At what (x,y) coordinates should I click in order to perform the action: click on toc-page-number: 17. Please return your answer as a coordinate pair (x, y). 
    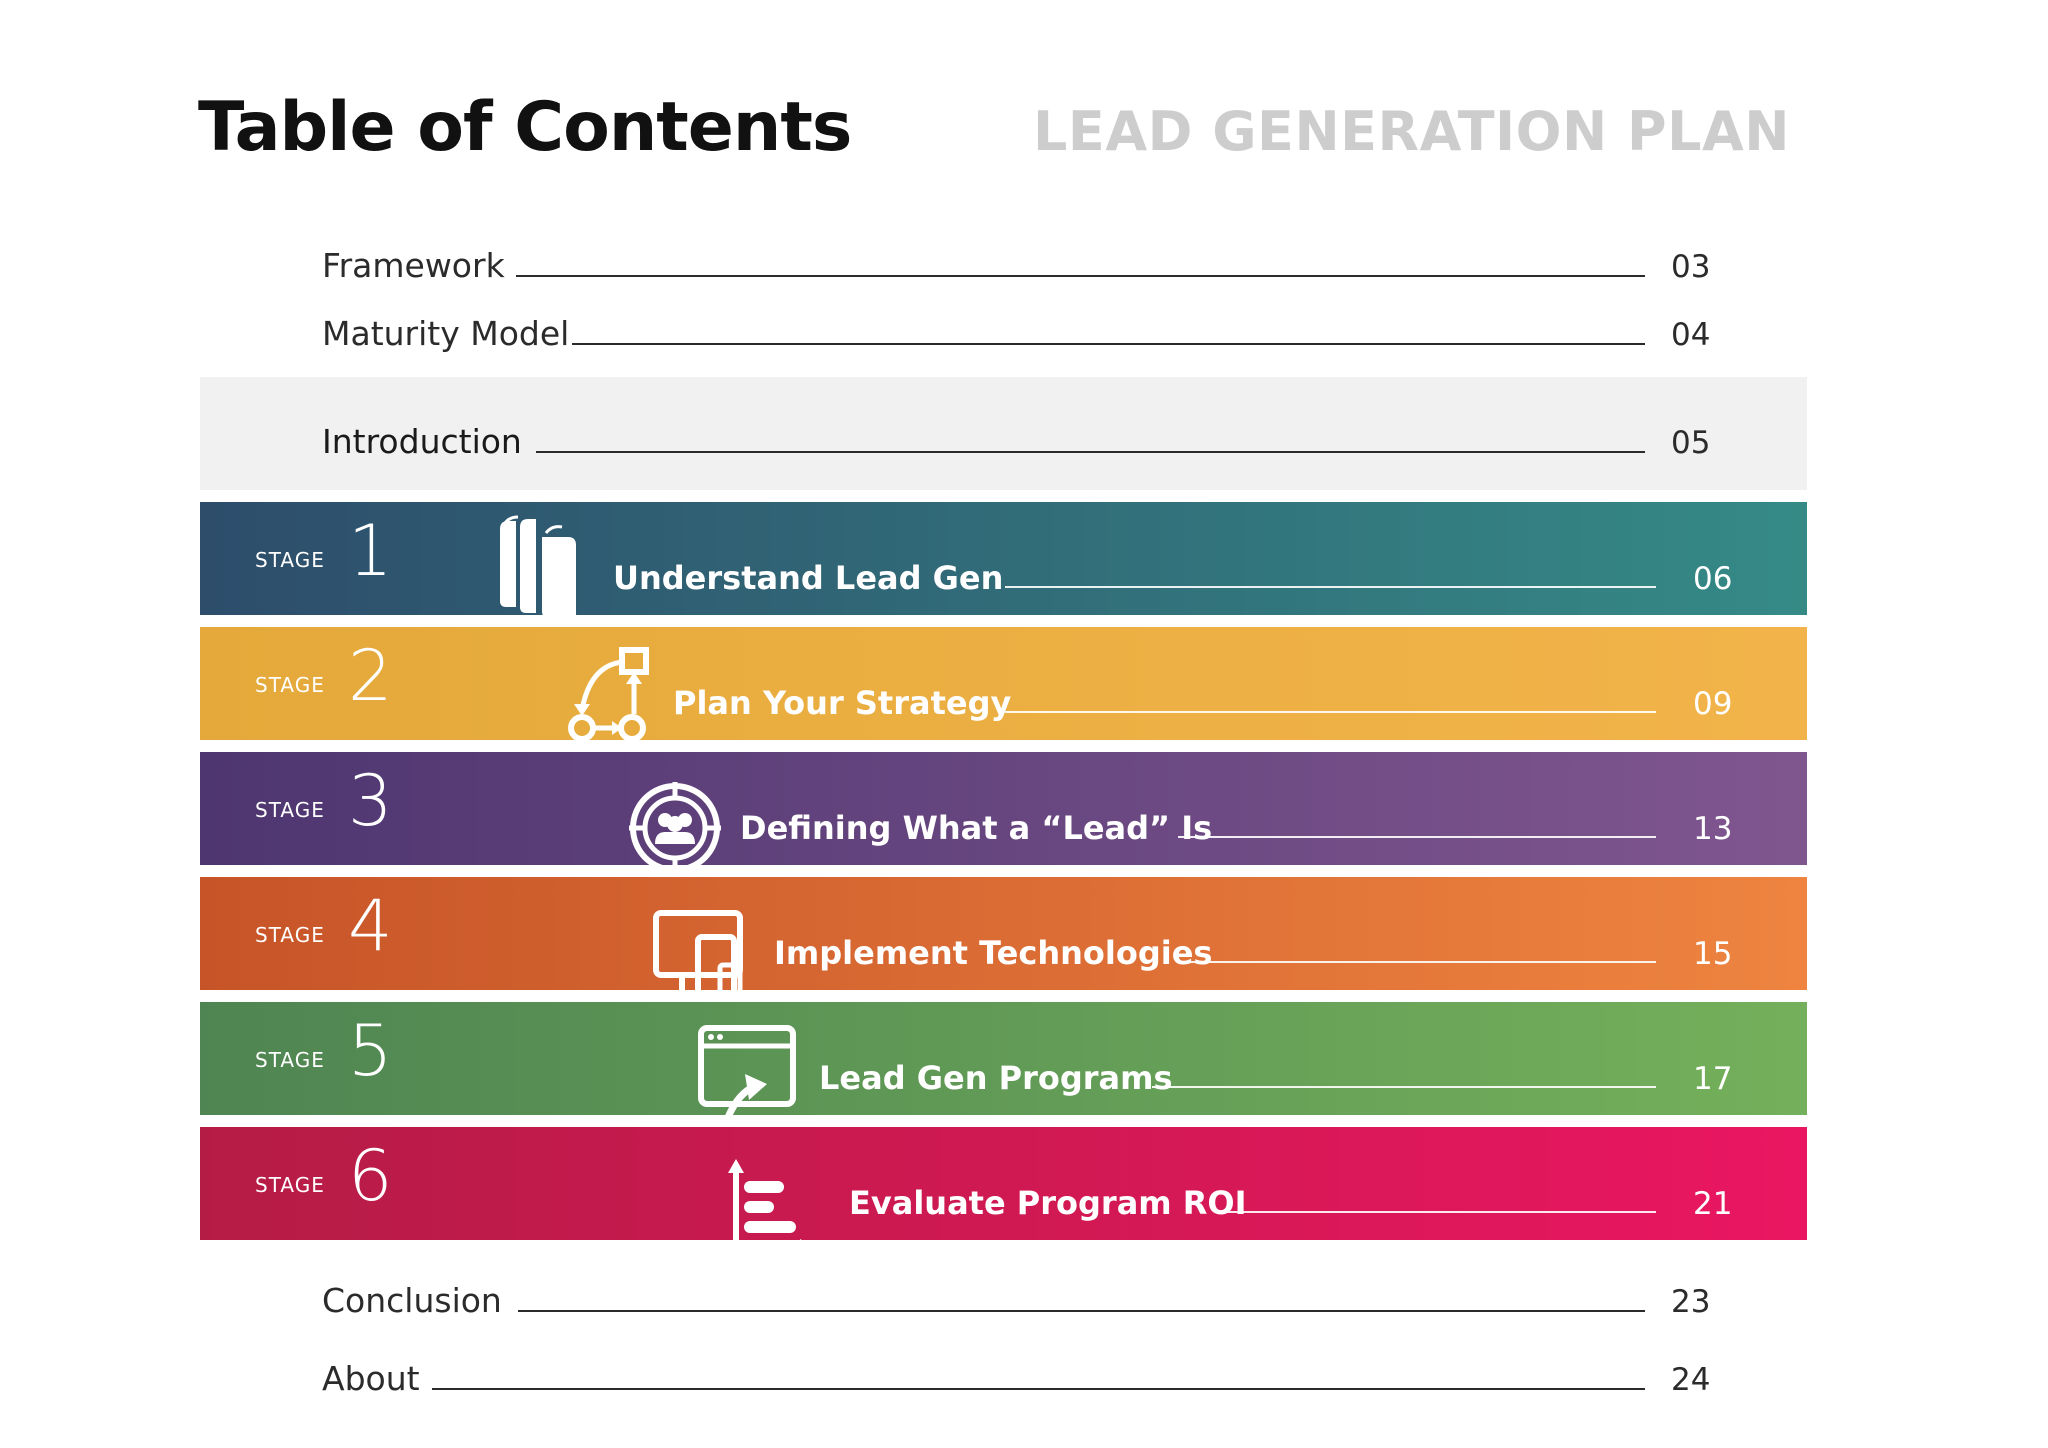
    Looking at the image, I should click on (1713, 1079).